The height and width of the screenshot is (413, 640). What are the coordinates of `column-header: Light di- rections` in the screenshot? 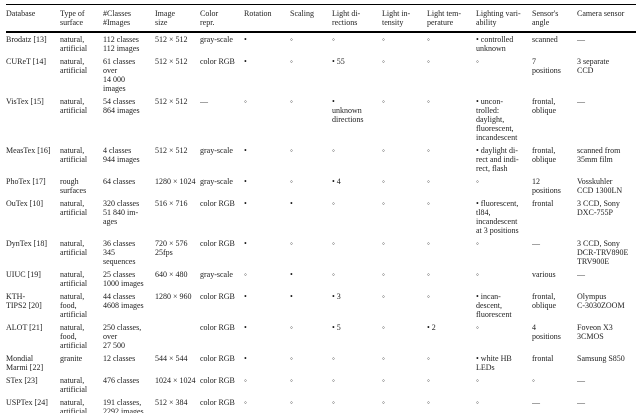 It's located at (346, 18).